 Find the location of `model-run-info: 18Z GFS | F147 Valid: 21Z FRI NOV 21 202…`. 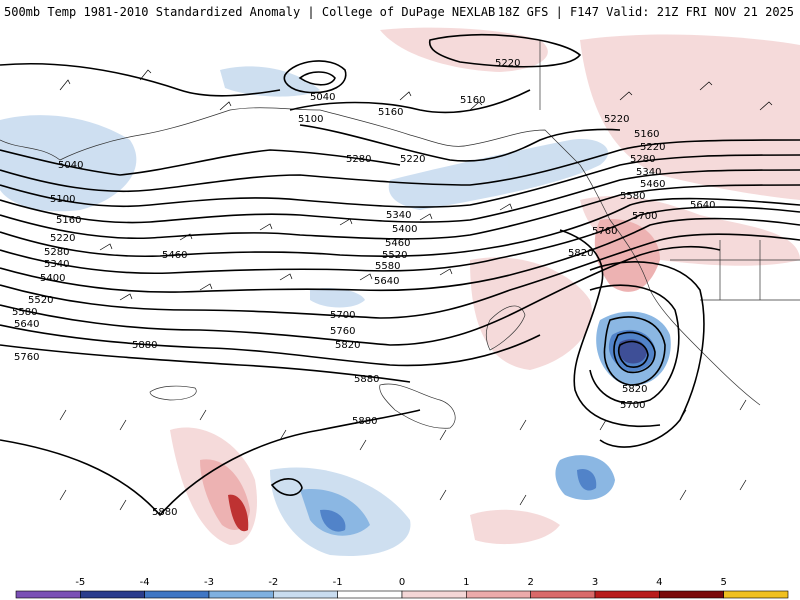

model-run-info: 18Z GFS | F147 Valid: 21Z FRI NOV 21 202… is located at coordinates (645, 12).